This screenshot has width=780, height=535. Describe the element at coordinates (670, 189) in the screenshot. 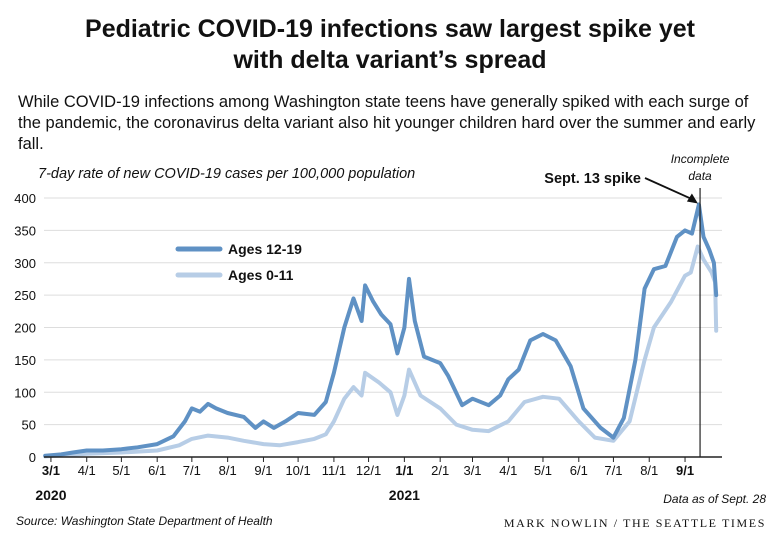

I see `spike-pointer-line` at that location.